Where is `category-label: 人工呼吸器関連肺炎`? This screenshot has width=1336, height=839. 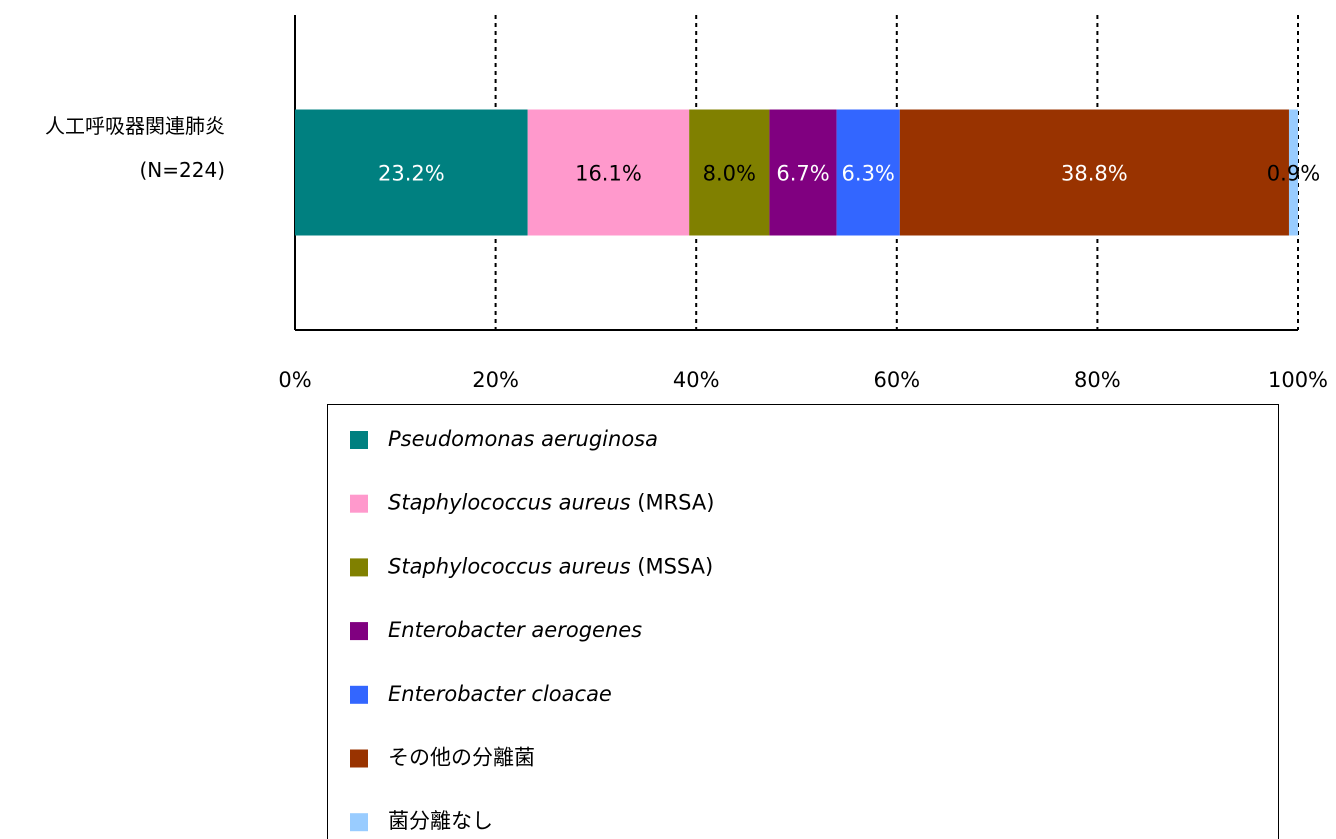 category-label: 人工呼吸器関連肺炎 is located at coordinates (135, 126).